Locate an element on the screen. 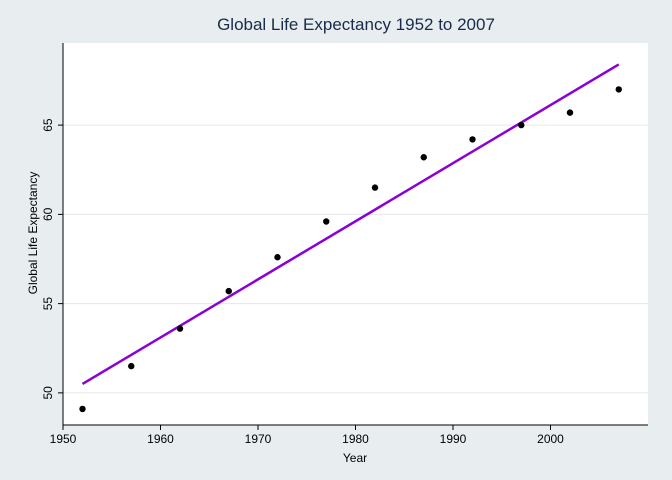  y-tick-label: 60 is located at coordinates (48, 214).